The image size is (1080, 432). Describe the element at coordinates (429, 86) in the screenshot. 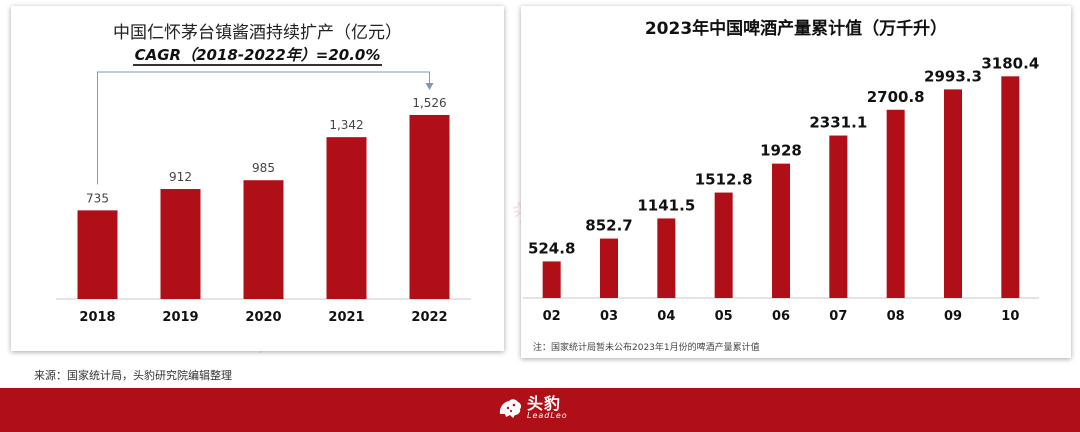

I see `cagr-arrow-head` at that location.